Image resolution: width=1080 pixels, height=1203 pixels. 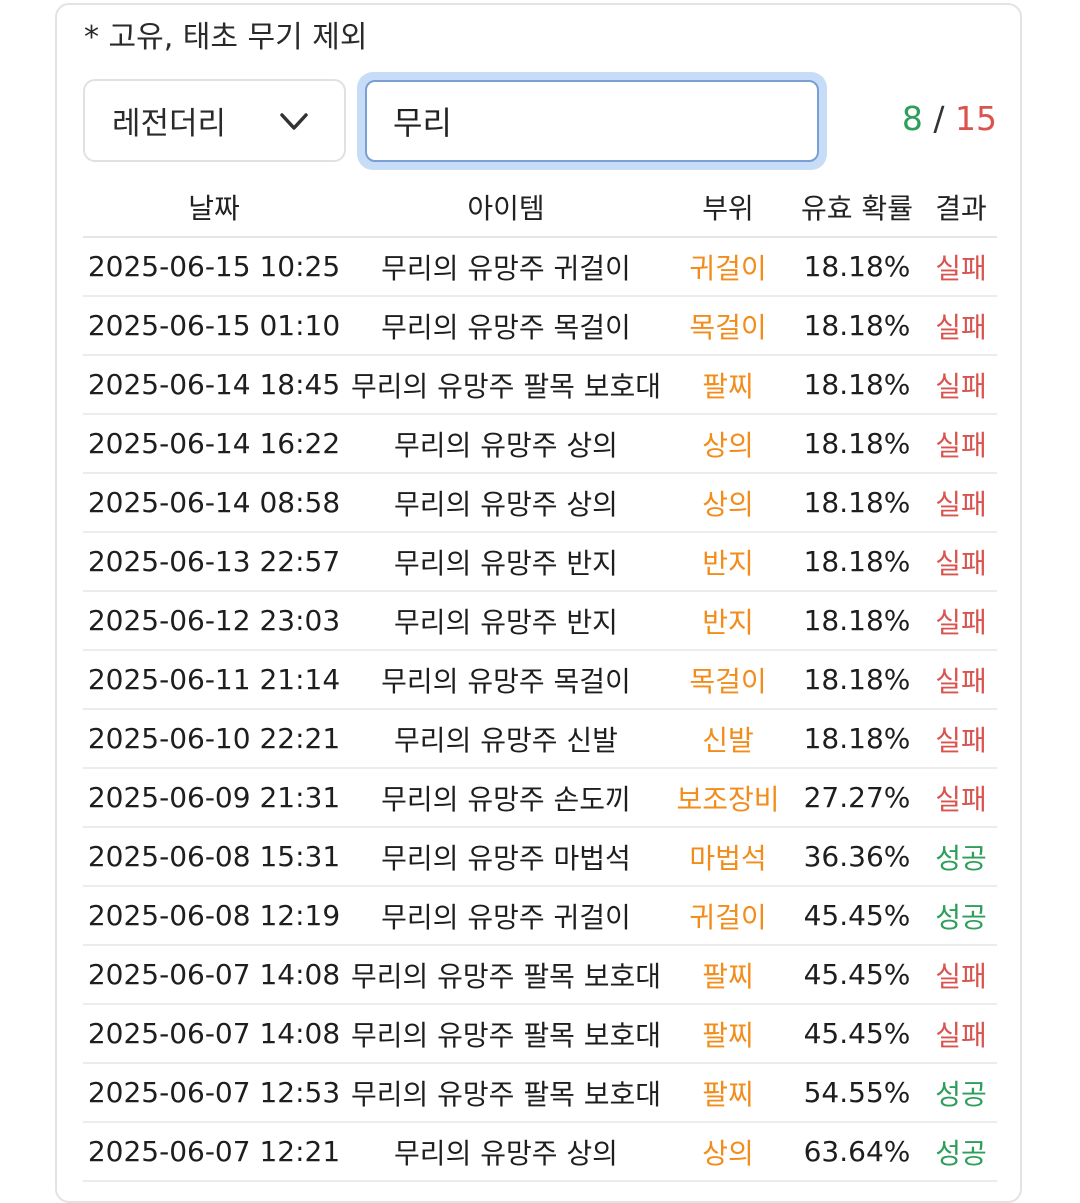 I want to click on part-cell: 보조장비, so click(x=728, y=798).